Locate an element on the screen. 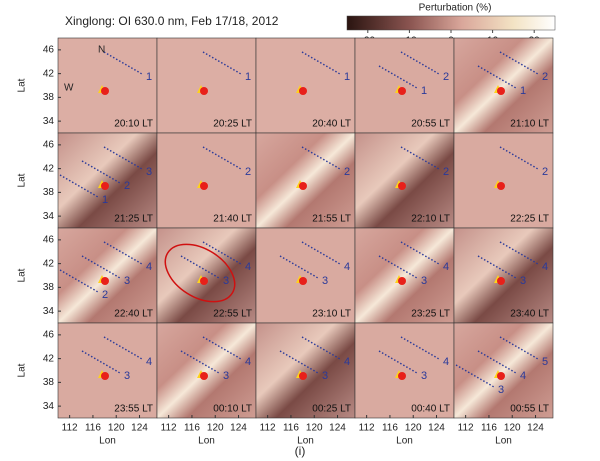  panel-time: 21:55 LT is located at coordinates (331, 219).